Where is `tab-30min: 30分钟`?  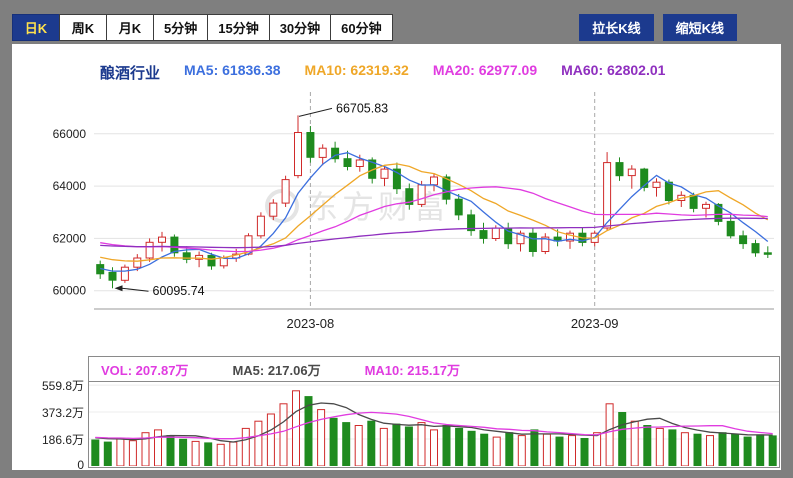
tab-30min: 30分钟 is located at coordinates (300, 27).